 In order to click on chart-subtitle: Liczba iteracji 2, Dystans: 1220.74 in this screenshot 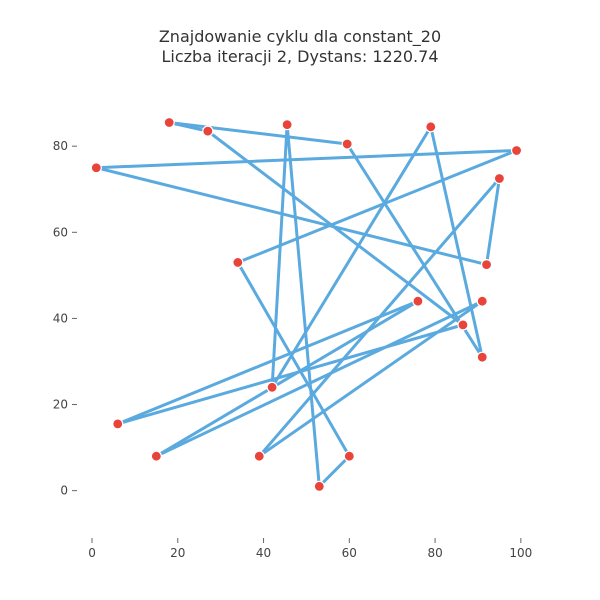, I will do `click(300, 56)`.